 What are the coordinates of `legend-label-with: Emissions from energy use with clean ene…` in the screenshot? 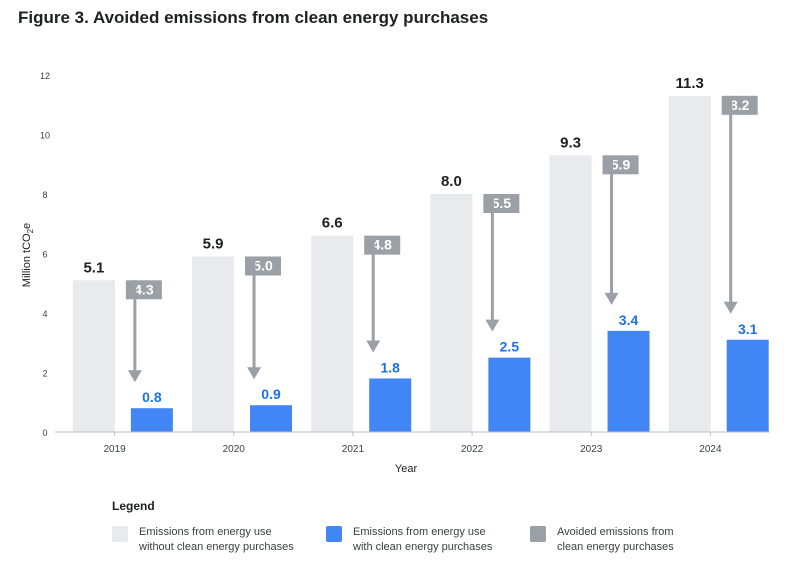 It's located at (423, 539).